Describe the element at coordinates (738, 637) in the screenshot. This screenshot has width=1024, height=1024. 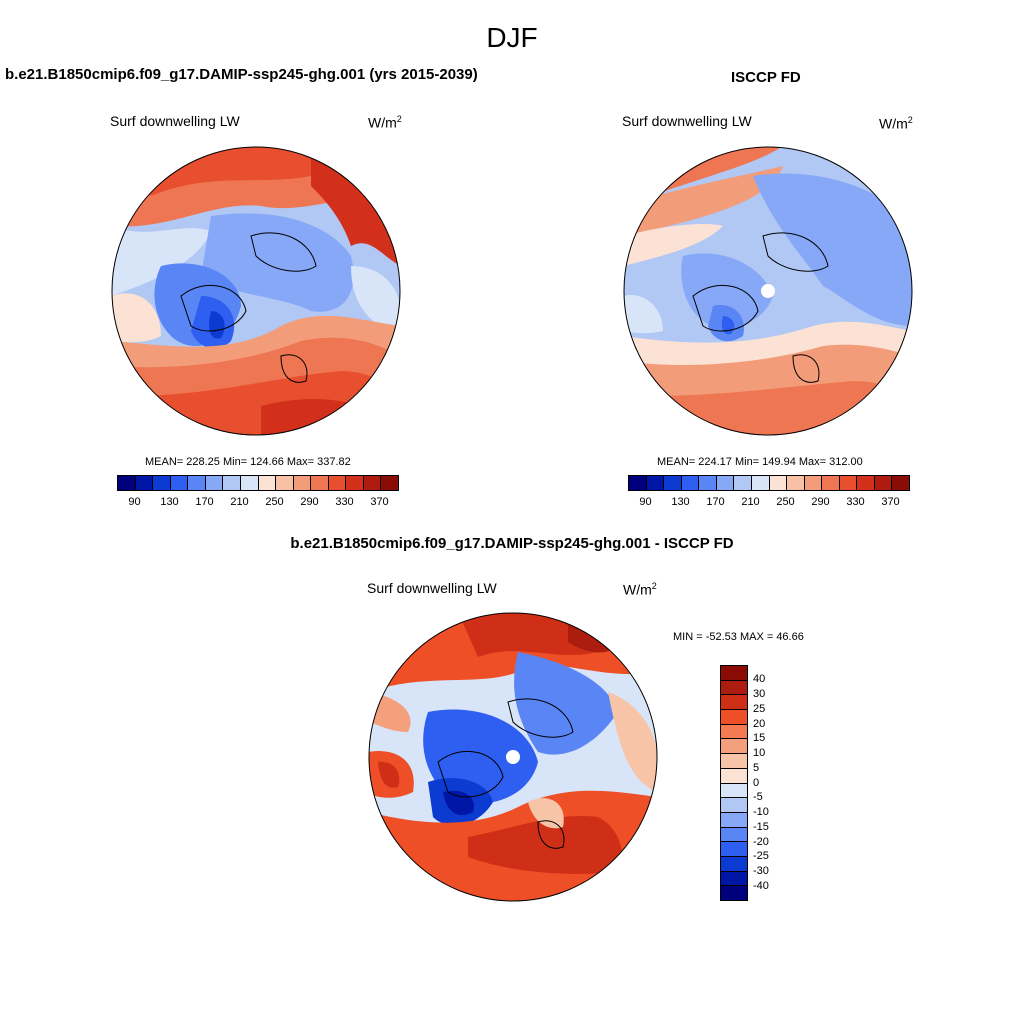
I see `diff-stats: MIN = -52.53 MAX = 46.66` at that location.